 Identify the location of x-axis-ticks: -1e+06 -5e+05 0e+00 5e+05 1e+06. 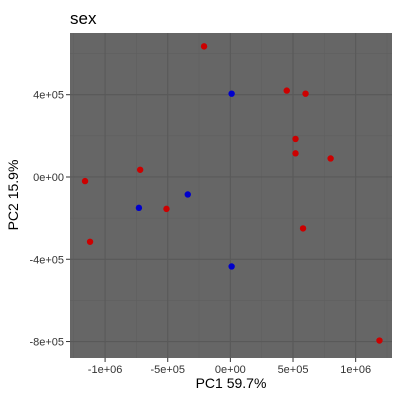
(229, 367).